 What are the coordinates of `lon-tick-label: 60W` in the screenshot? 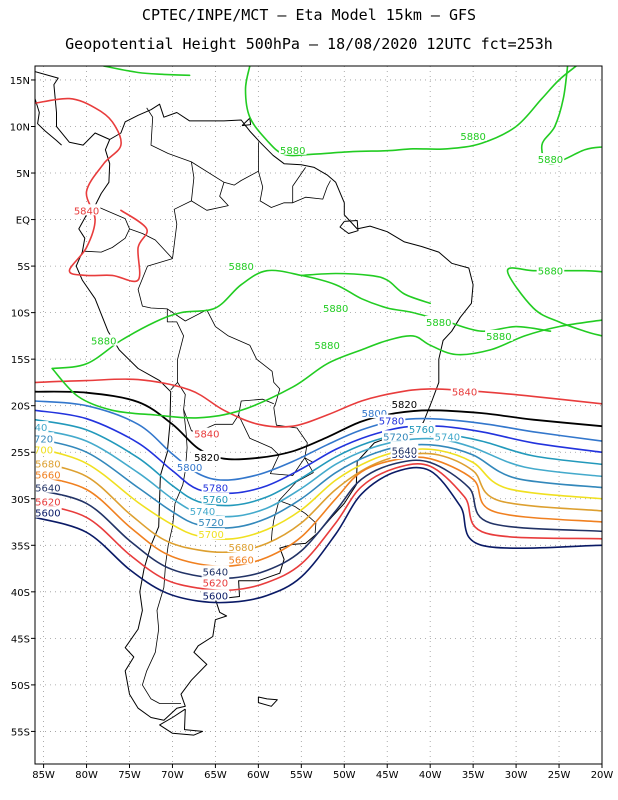 It's located at (258, 775).